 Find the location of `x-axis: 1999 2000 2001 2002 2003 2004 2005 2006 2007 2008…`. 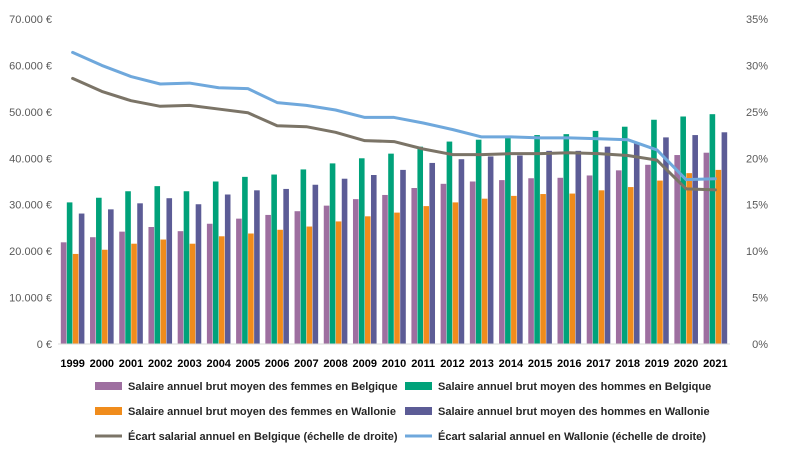

x-axis: 1999 2000 2001 2002 2003 2004 2005 2006 2007 2008… is located at coordinates (393, 364).